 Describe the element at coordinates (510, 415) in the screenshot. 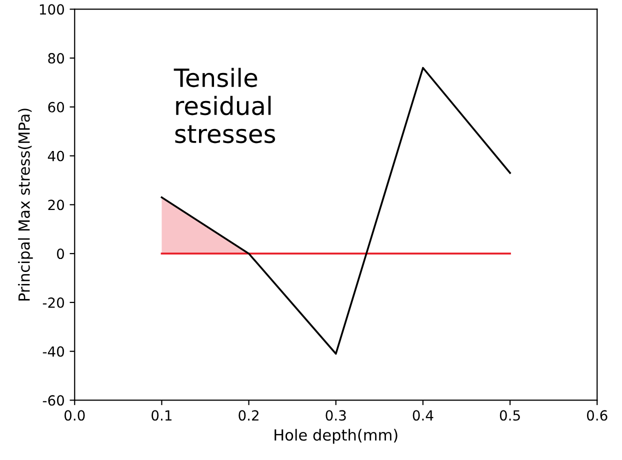

I see `x-tick-label: 0.5` at that location.